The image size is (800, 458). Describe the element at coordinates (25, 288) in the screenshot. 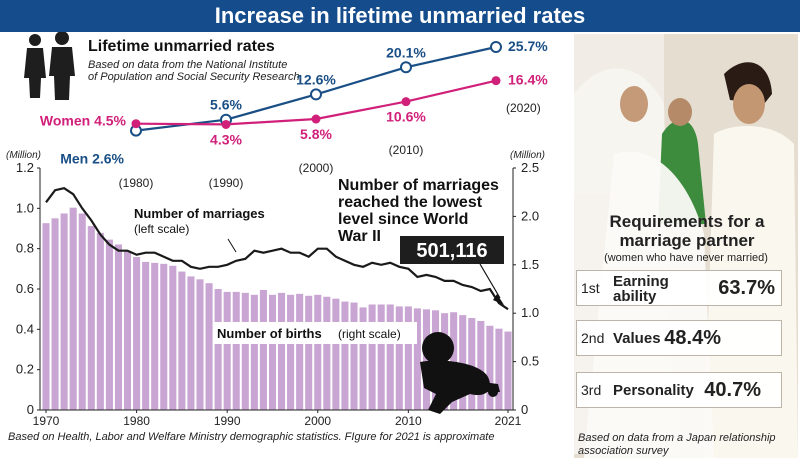

I see `left-tick-label: 0.6` at that location.